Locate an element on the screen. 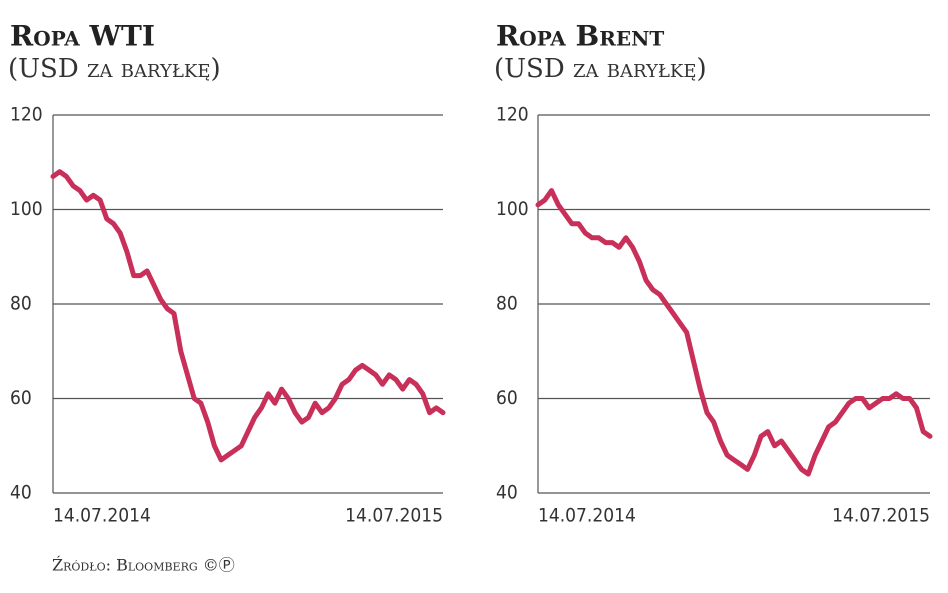  chart-title: Ropa Brent is located at coordinates (580, 36).